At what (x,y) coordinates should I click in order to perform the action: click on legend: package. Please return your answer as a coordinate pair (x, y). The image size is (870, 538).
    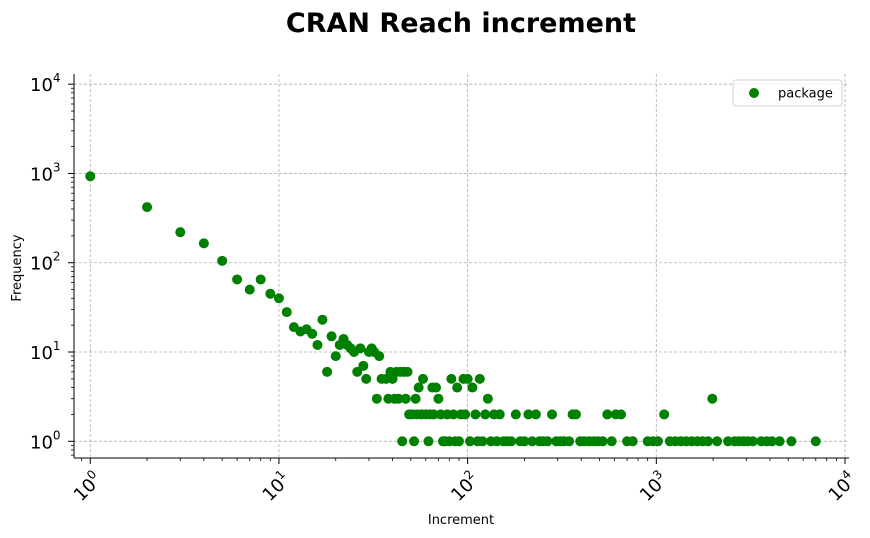
    Looking at the image, I should click on (787, 93).